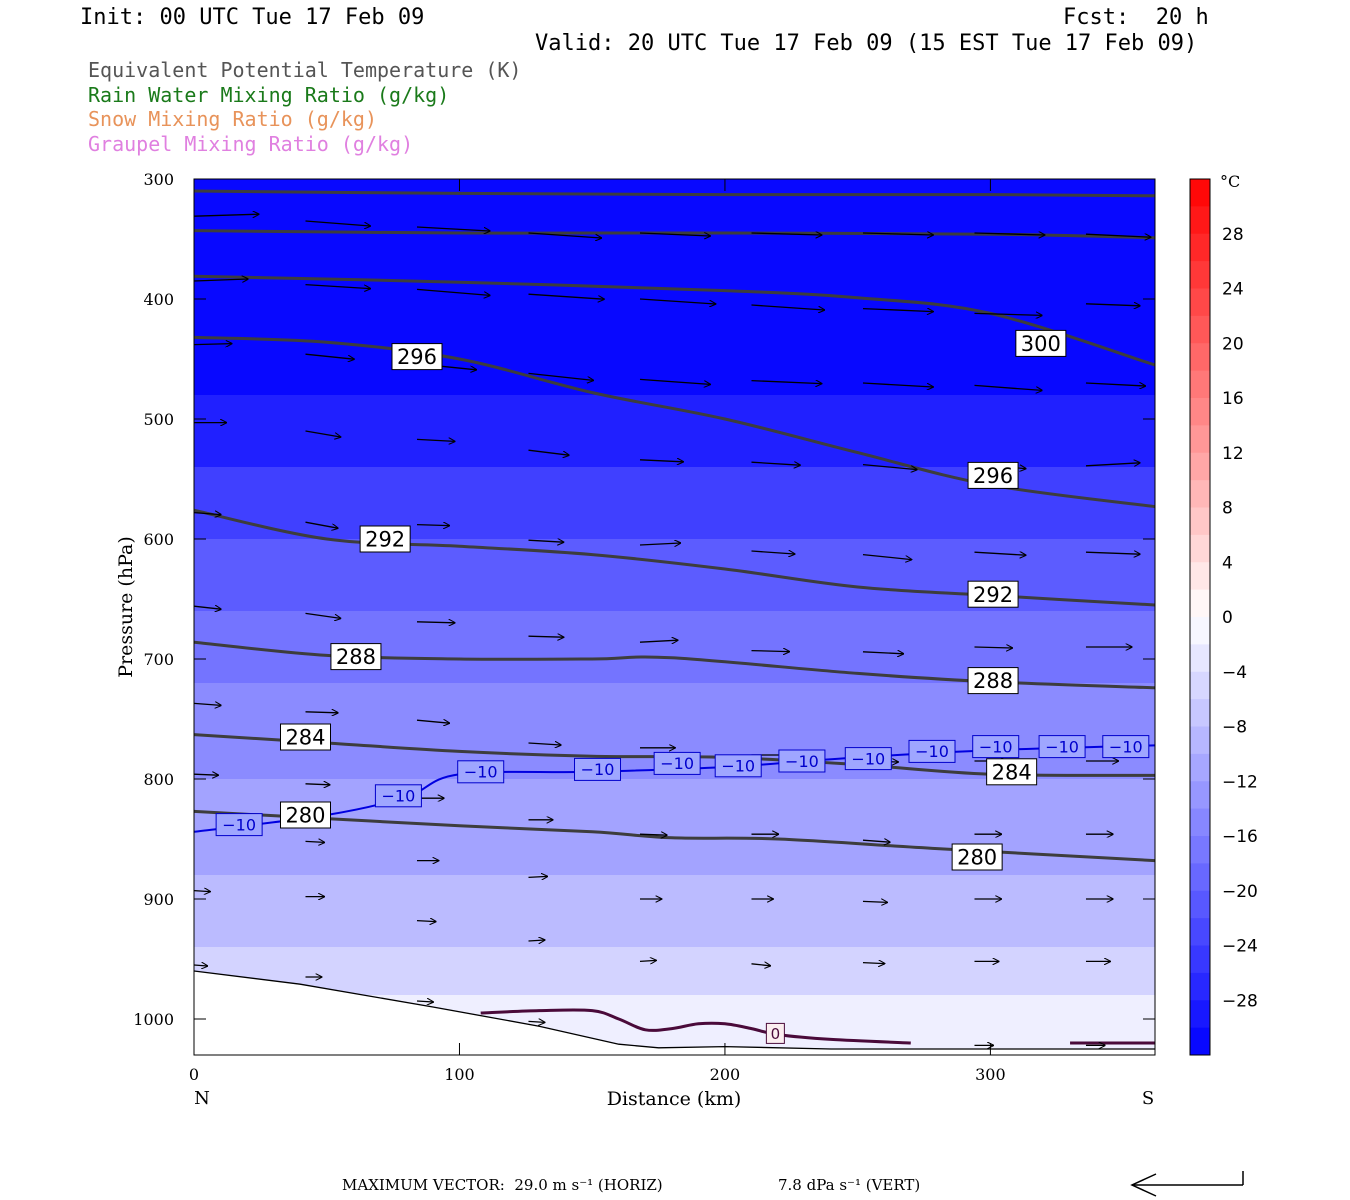 Image resolution: width=1350 pixels, height=1200 pixels. I want to click on theta-e-label: 292, so click(993, 594).